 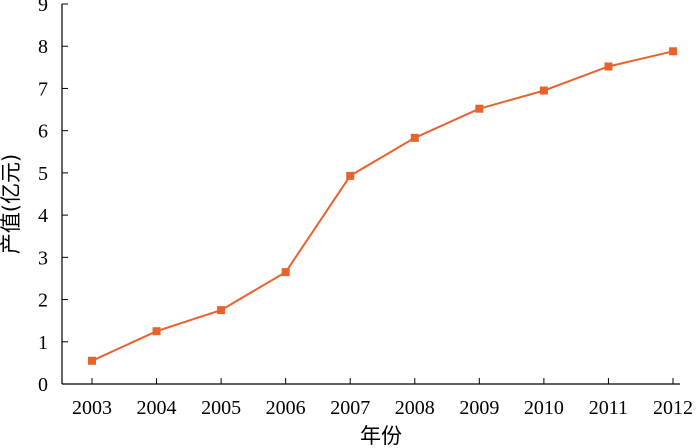 I want to click on x-axis-ticks: 2003 2004 2005 2006 2007 2008 2009 2010 2011 2012, so click(x=382, y=398).